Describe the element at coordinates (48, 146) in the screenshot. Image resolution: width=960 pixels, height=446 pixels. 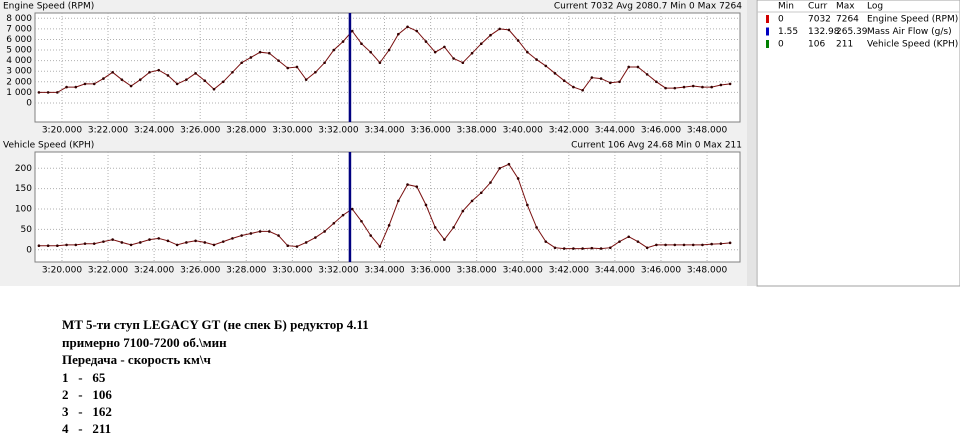
I see `chart-title: Vehicle Speed (KPH)` at that location.